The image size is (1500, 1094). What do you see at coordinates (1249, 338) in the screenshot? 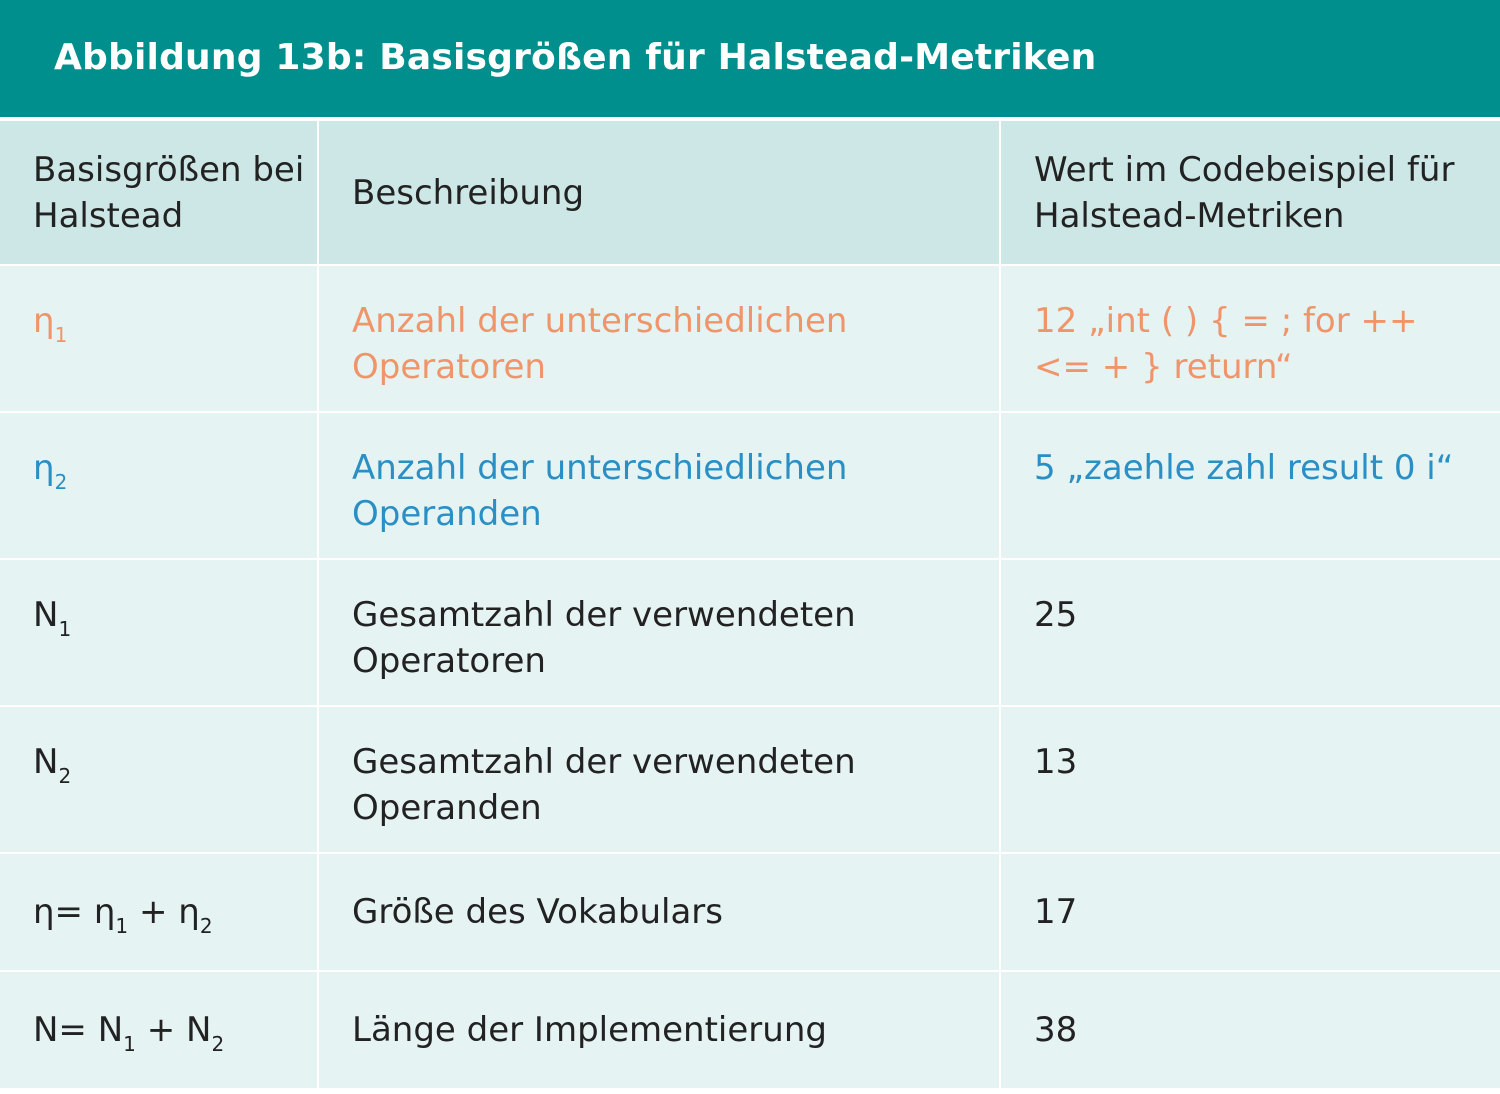
I see `value-cell: 12 „int ( ) { = ; for ++ <= + } return“` at bounding box center [1249, 338].